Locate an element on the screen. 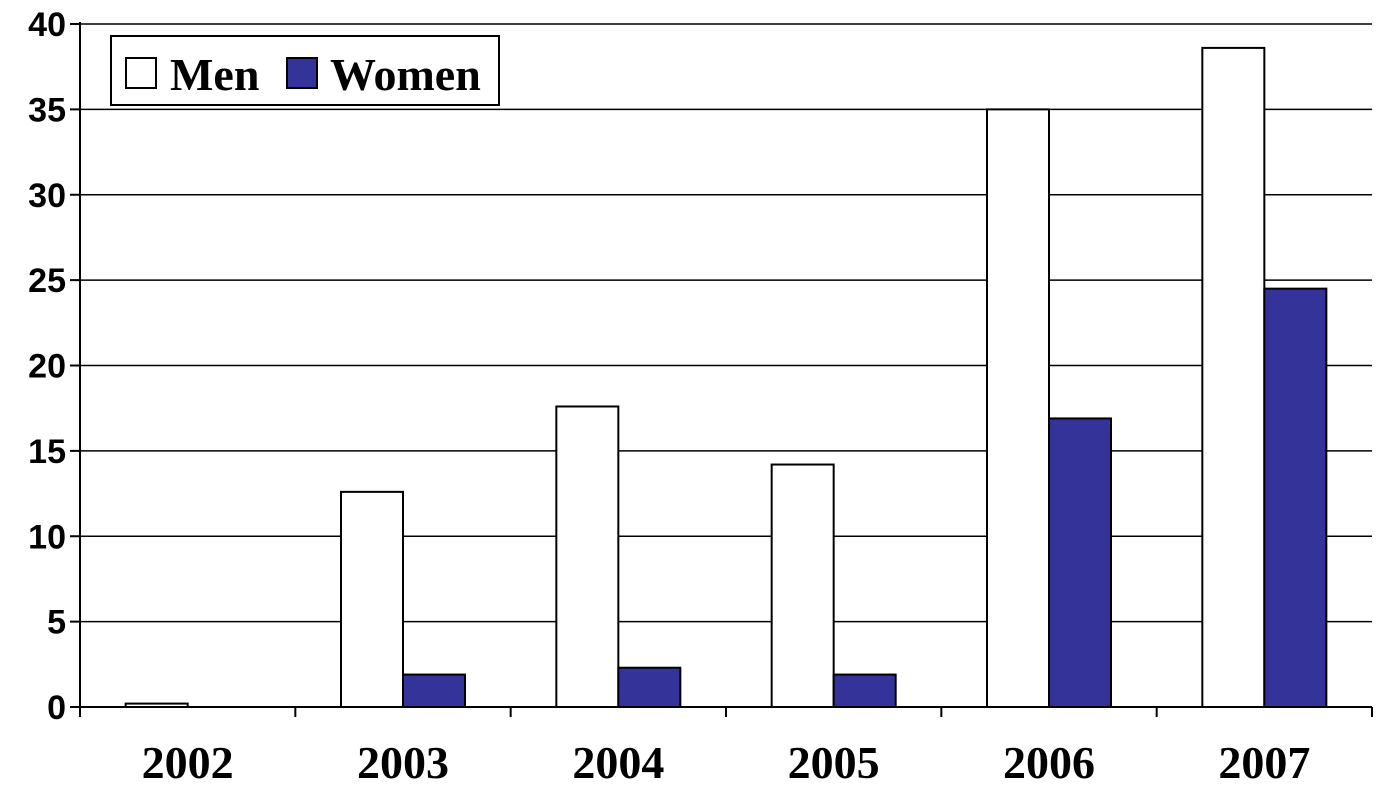 The image size is (1381, 786). legend-swatch-women is located at coordinates (302, 73).